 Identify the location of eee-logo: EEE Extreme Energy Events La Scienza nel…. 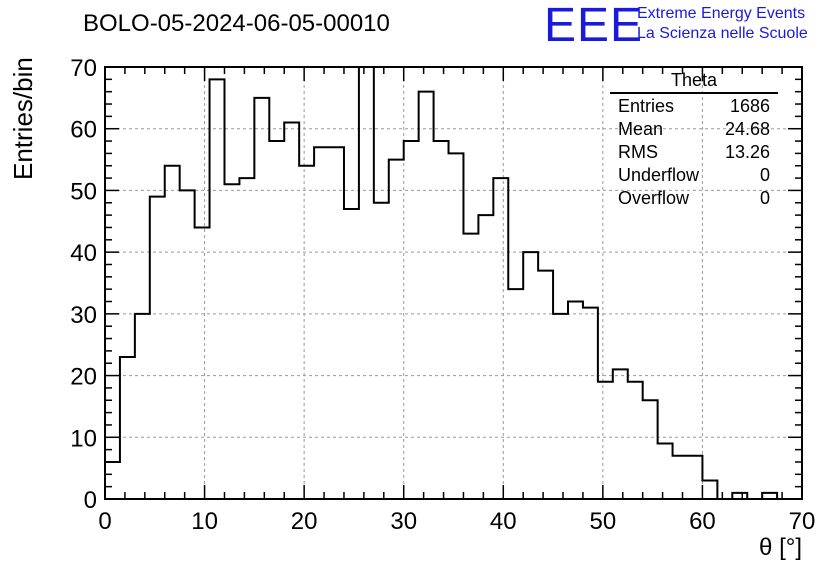
(689, 26).